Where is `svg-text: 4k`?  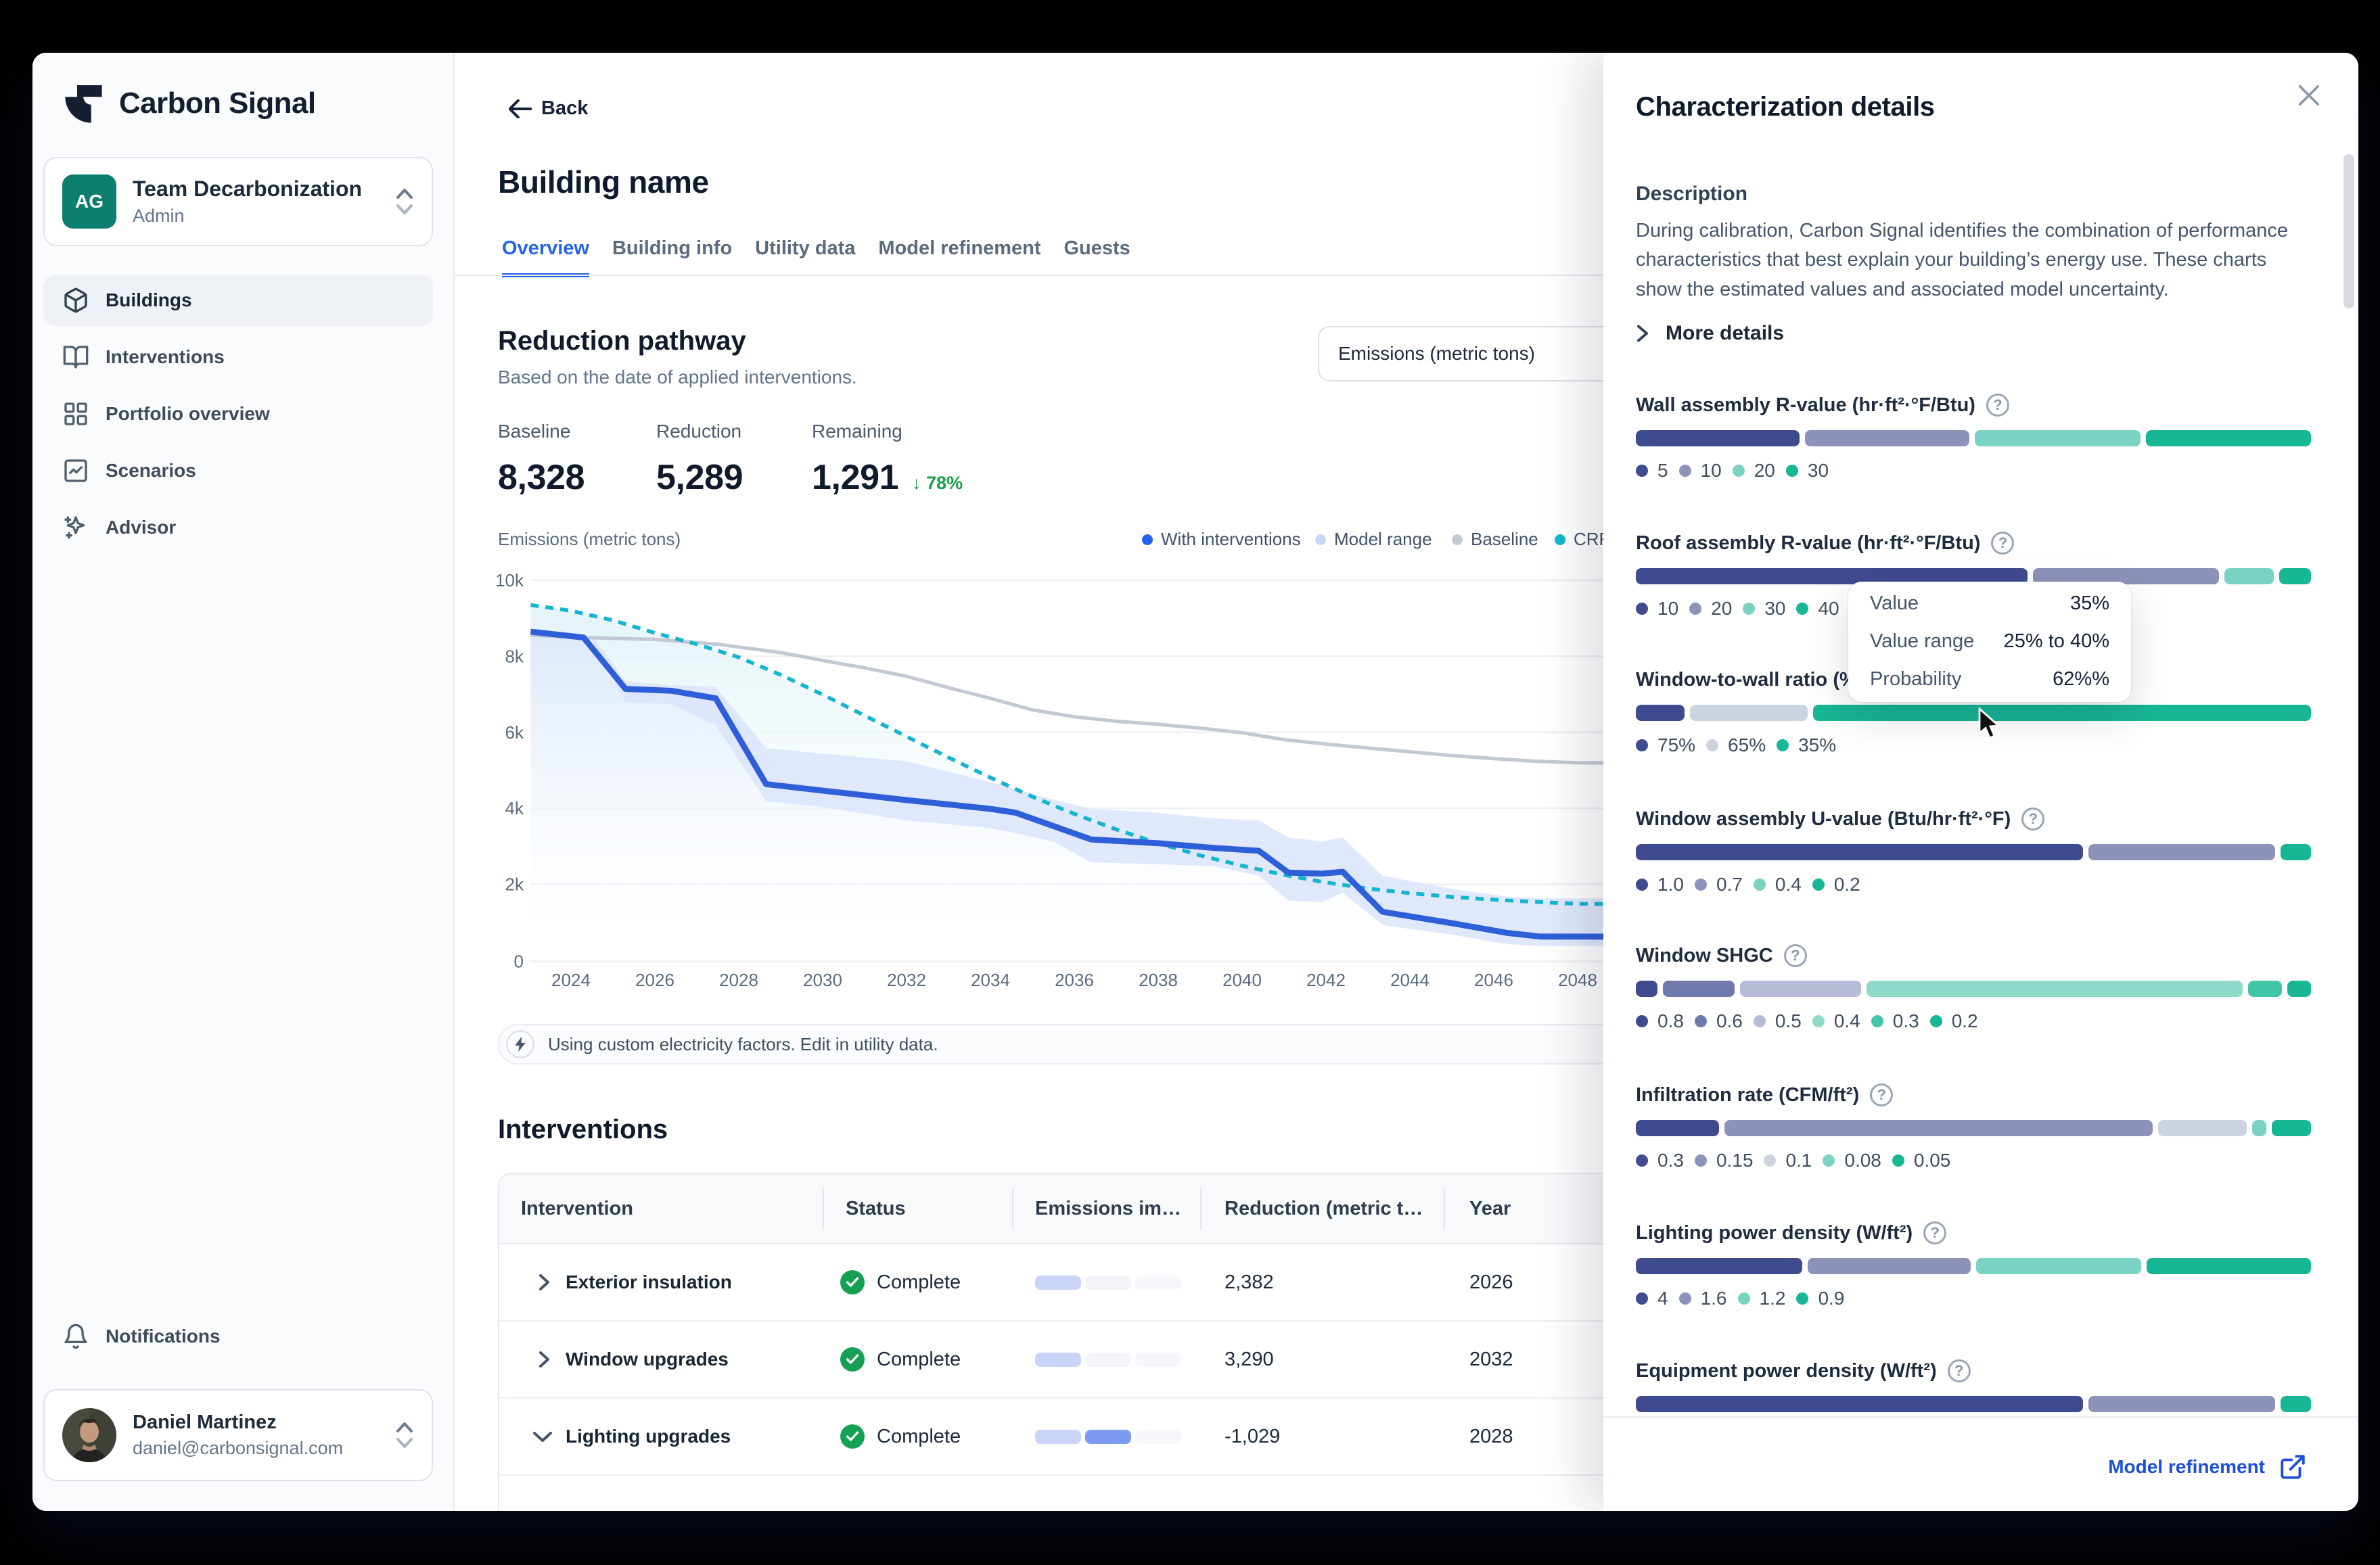
svg-text: 4k is located at coordinates (514, 808).